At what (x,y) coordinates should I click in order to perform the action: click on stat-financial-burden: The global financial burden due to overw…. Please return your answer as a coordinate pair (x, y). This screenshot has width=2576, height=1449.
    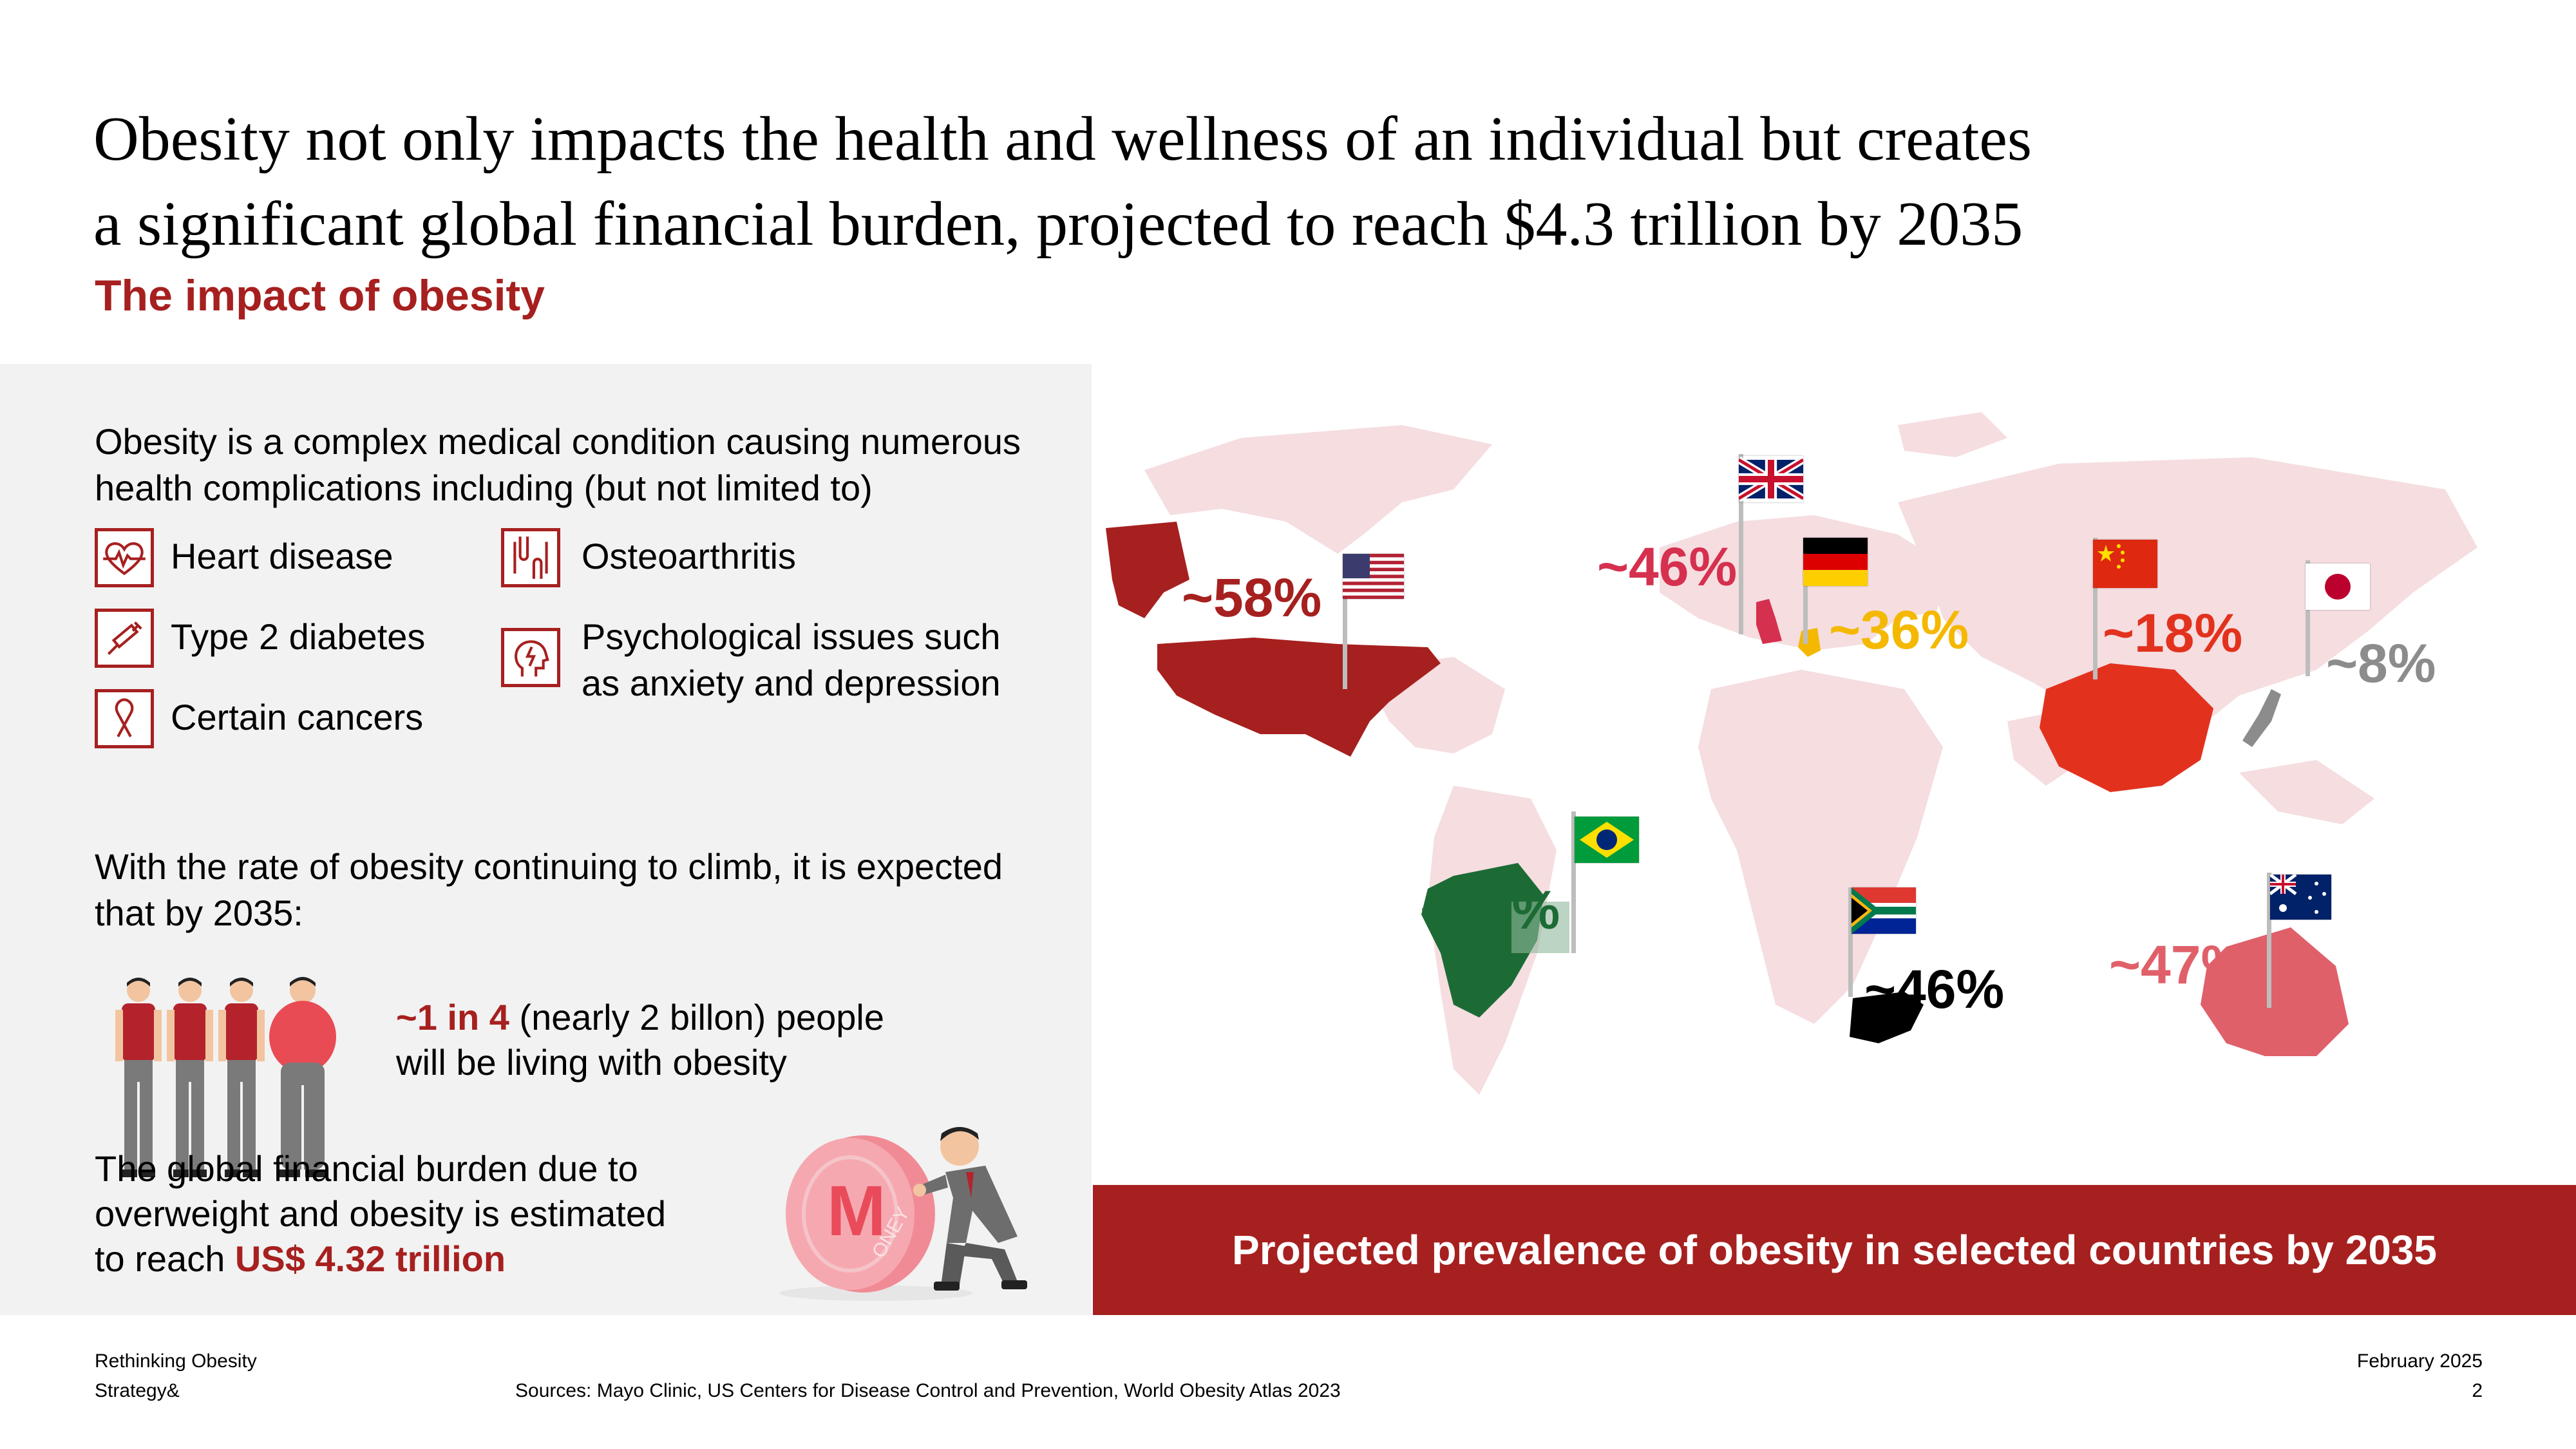
    Looking at the image, I should click on (381, 1213).